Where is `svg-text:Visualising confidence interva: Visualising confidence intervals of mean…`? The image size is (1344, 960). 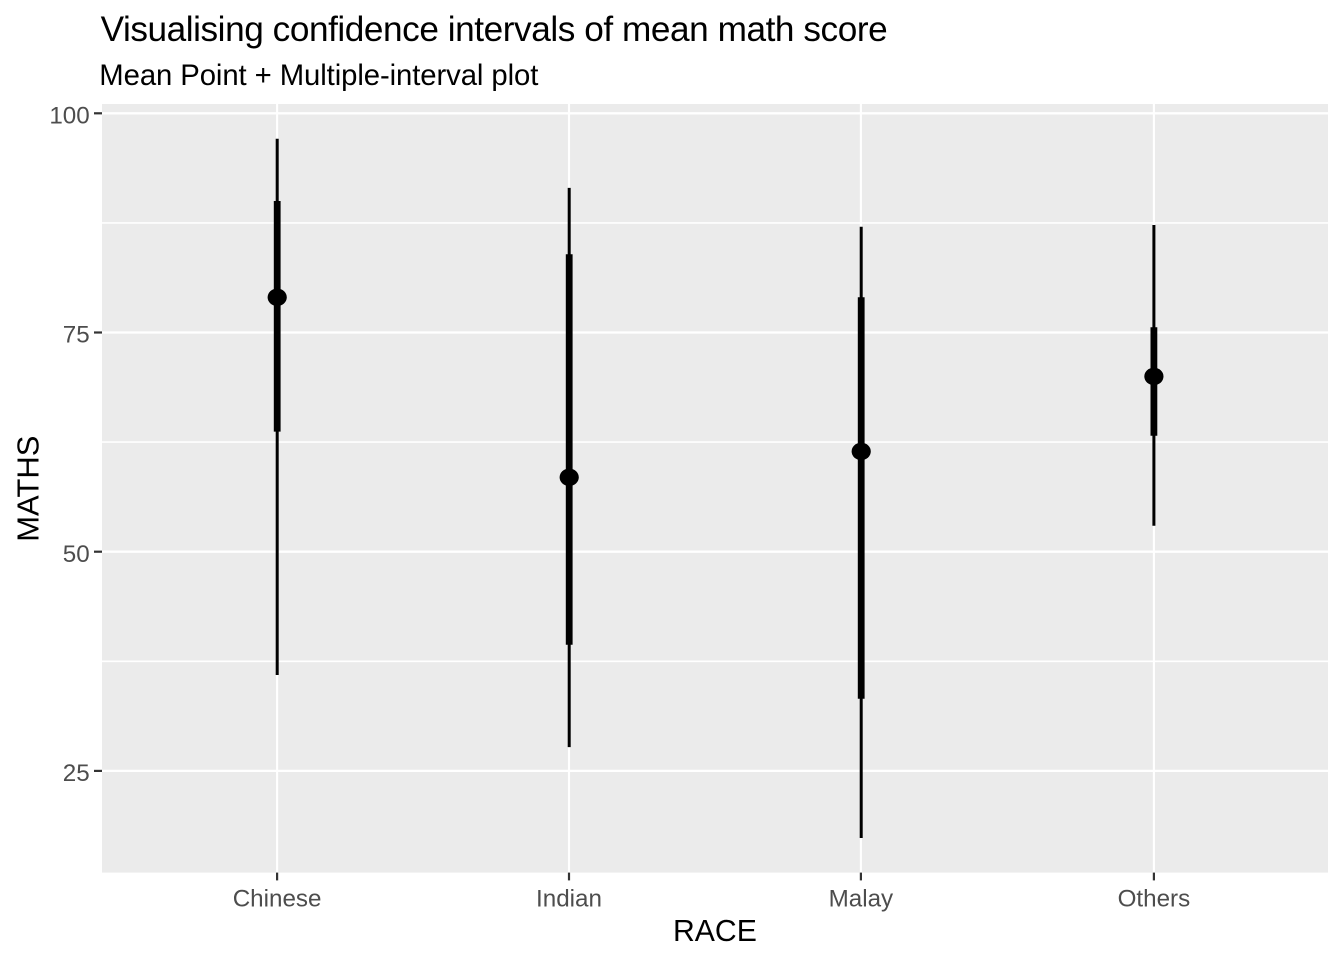 svg-text:Visualising confidence interva: Visualising confidence intervals of mean… is located at coordinates (494, 29).